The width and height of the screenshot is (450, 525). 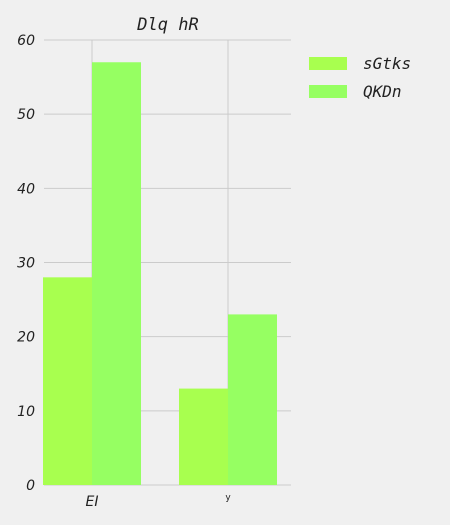 I want to click on x-tick-label: EI, so click(x=92, y=502).